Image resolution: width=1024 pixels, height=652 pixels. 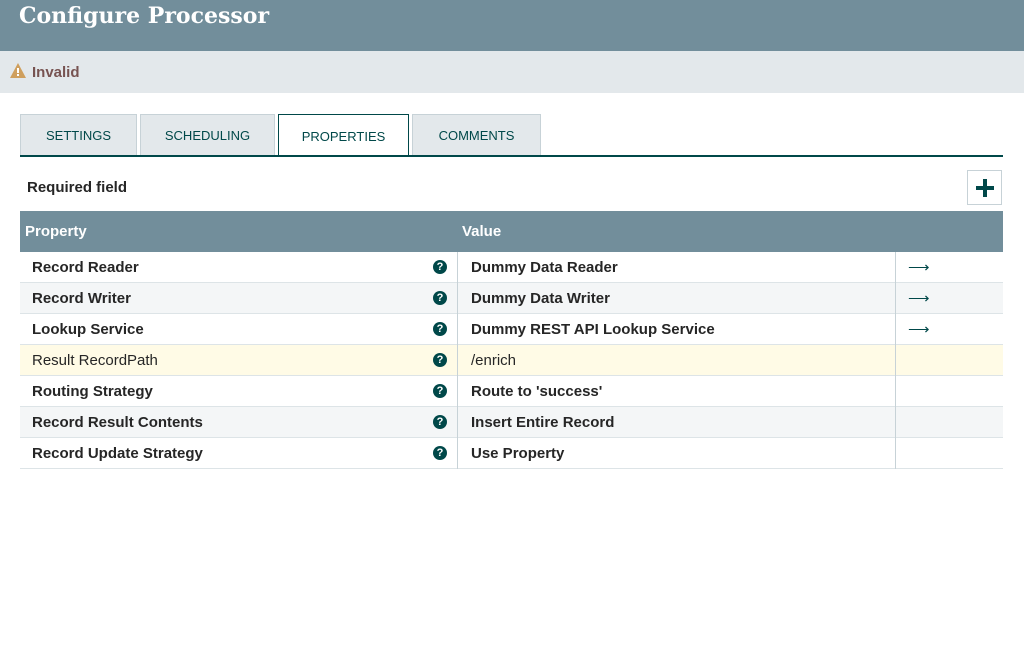 What do you see at coordinates (56, 231) in the screenshot?
I see `column-header: Property` at bounding box center [56, 231].